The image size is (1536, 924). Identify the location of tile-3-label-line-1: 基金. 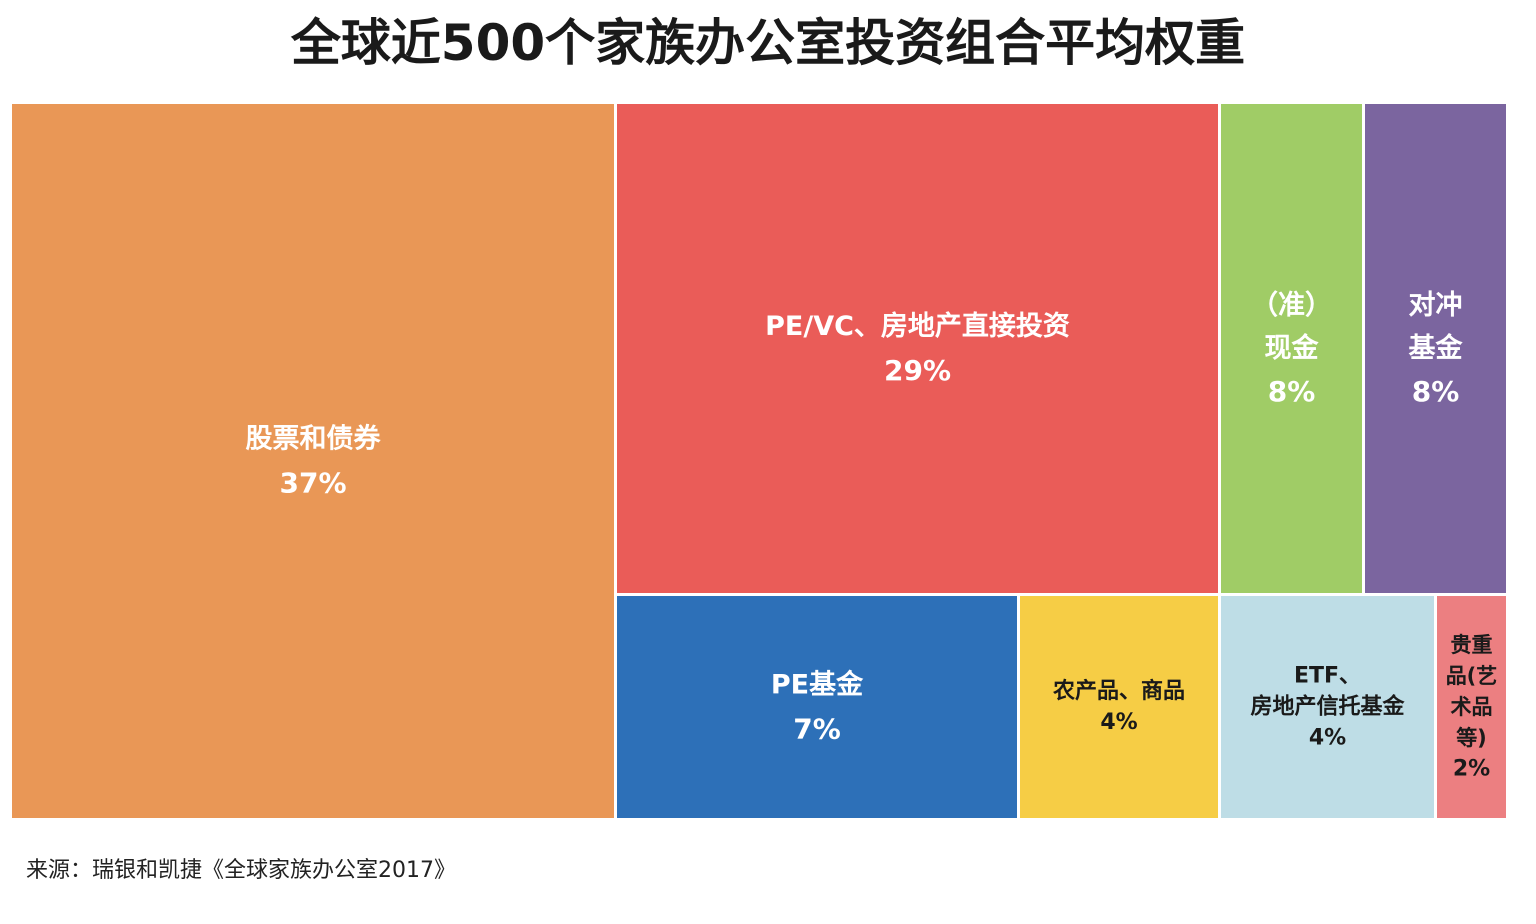
(1436, 348).